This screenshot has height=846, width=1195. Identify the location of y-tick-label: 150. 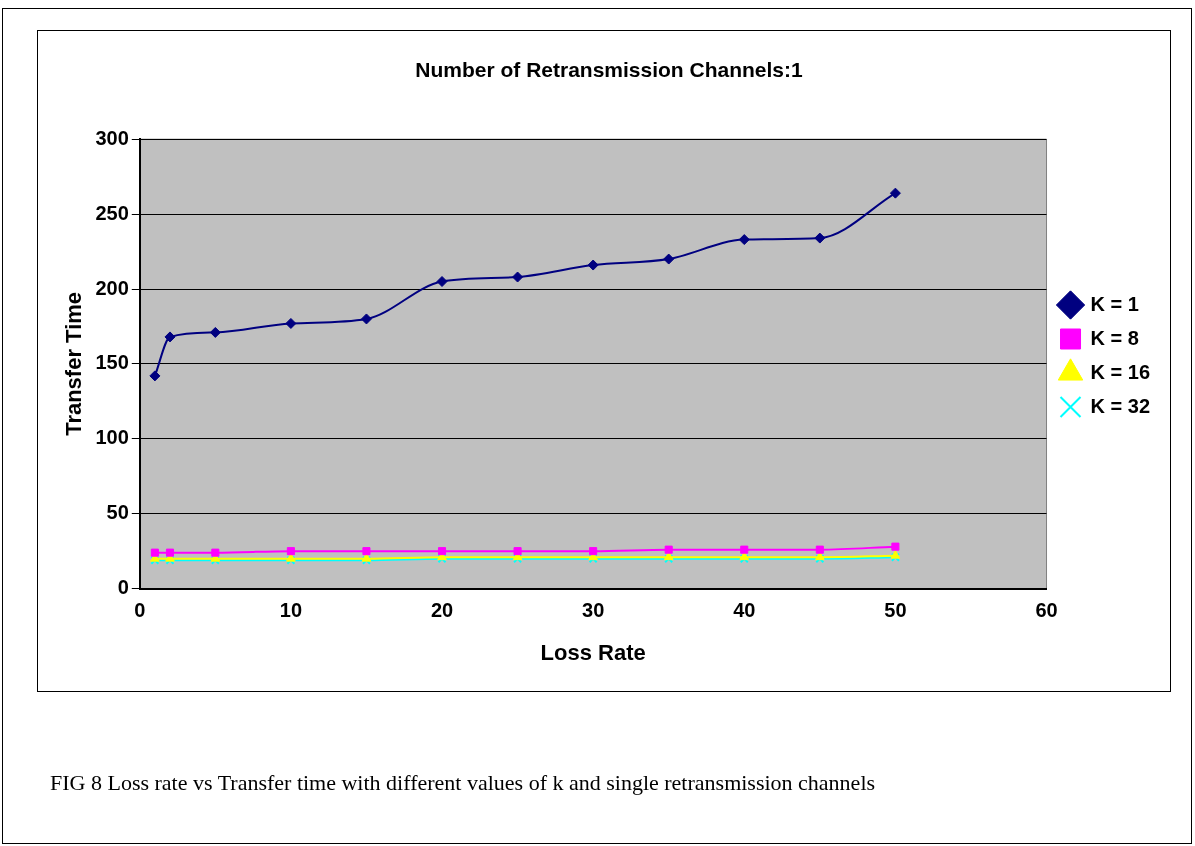
(112, 362).